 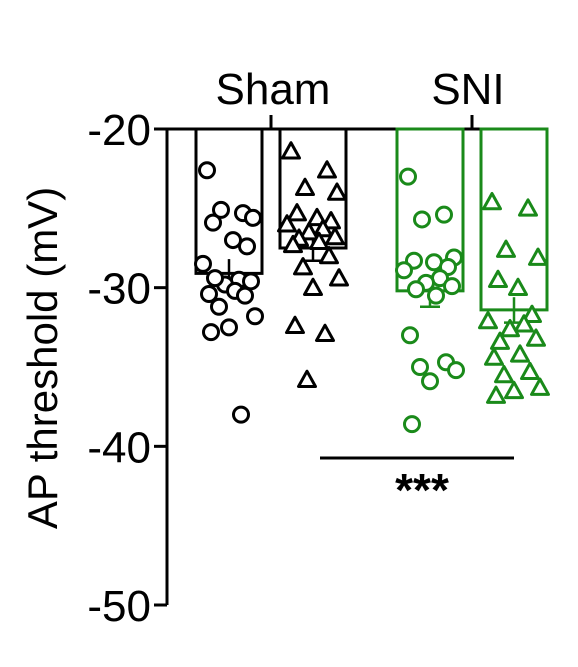 What do you see at coordinates (119, 447) in the screenshot?
I see `y-tick-label: -40` at bounding box center [119, 447].